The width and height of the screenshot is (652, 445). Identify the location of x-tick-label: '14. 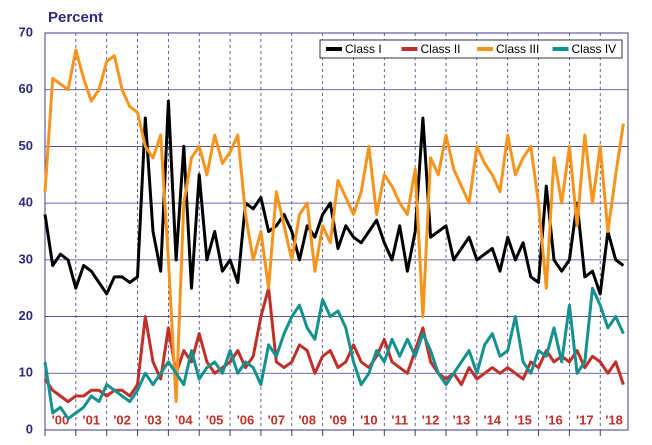
(492, 419).